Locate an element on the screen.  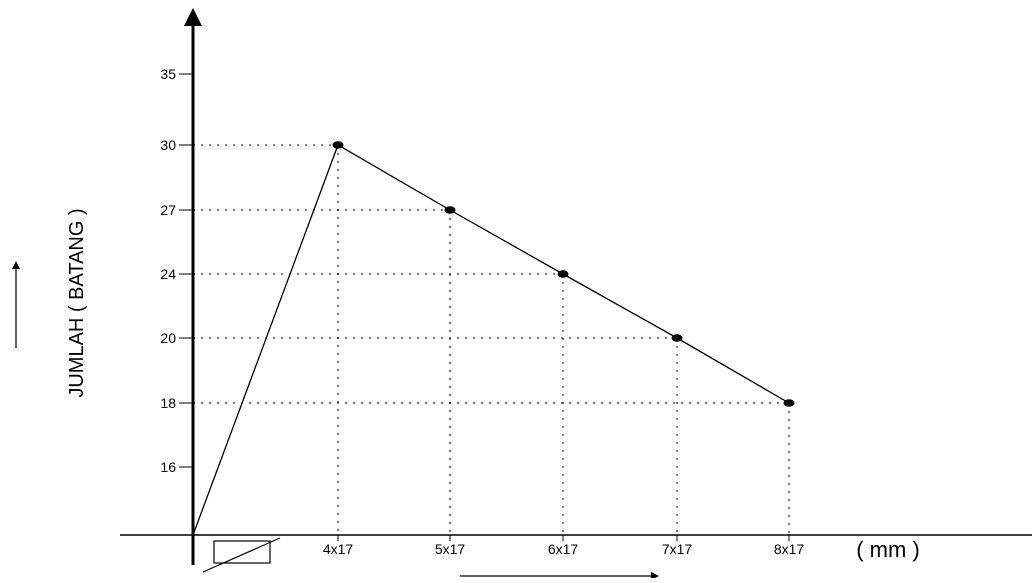
y-axis-arrowhead is located at coordinates (193, 17).